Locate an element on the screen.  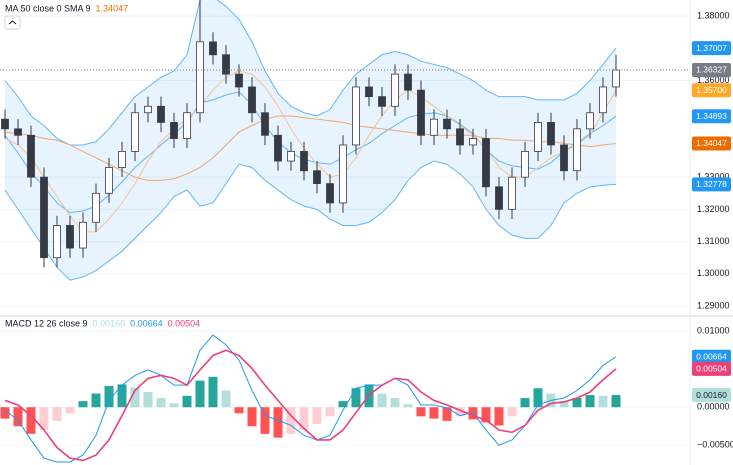
collapse-button is located at coordinates (12, 22).